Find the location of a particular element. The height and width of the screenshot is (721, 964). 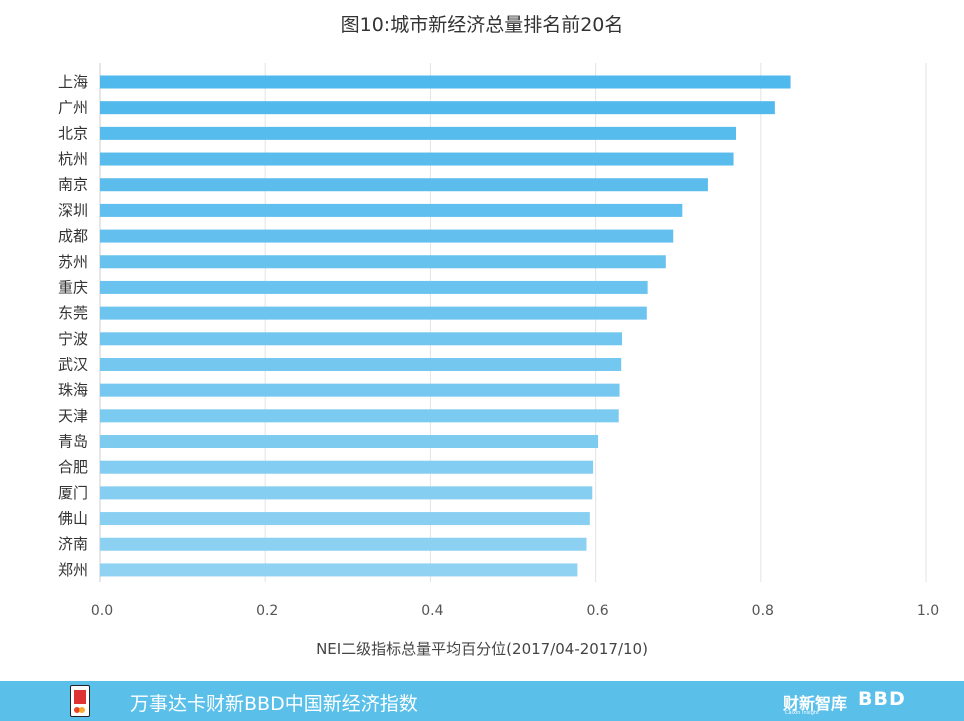

y-category-label: 南京 is located at coordinates (73, 185).